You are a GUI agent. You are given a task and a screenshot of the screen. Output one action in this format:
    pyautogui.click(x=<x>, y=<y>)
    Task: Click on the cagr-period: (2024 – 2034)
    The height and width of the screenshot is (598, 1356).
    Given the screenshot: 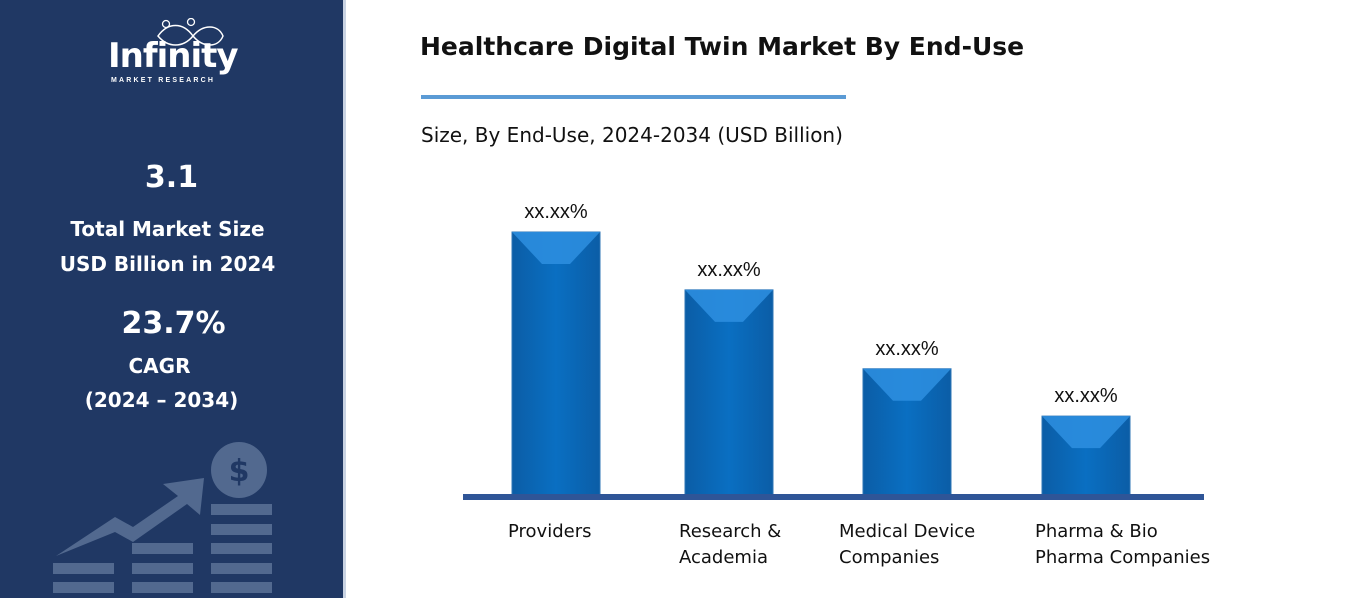 What is the action you would take?
    pyautogui.click(x=161, y=400)
    